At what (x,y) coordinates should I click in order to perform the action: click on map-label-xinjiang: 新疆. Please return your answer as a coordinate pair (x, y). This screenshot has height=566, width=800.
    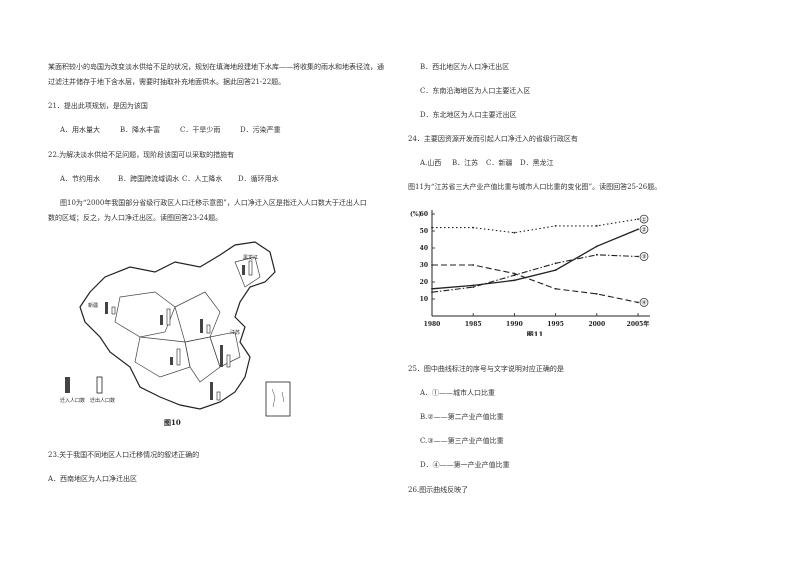
    Looking at the image, I should click on (93, 305).